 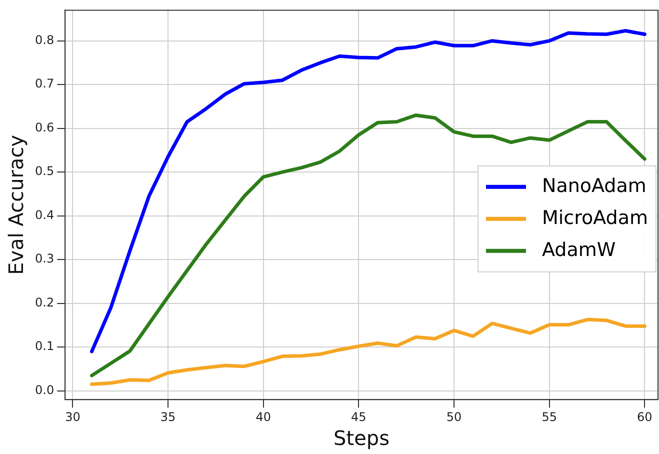 What do you see at coordinates (72, 417) in the screenshot?
I see `x-tick-label: 30` at bounding box center [72, 417].